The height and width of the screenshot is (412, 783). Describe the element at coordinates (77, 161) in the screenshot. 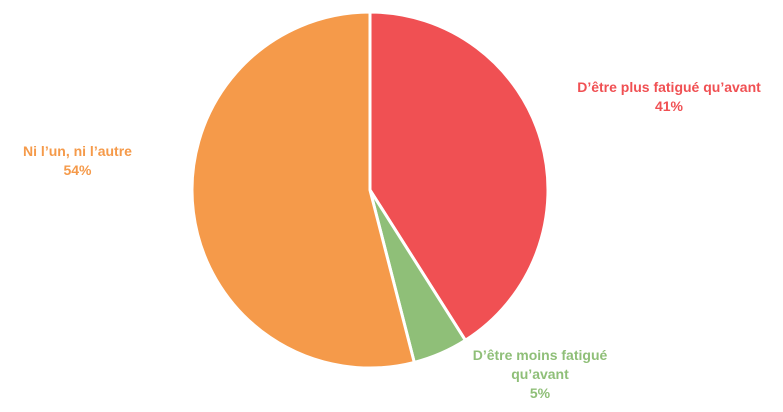

I see `slice-label: Ni l’un, ni l’autre 54%` at that location.